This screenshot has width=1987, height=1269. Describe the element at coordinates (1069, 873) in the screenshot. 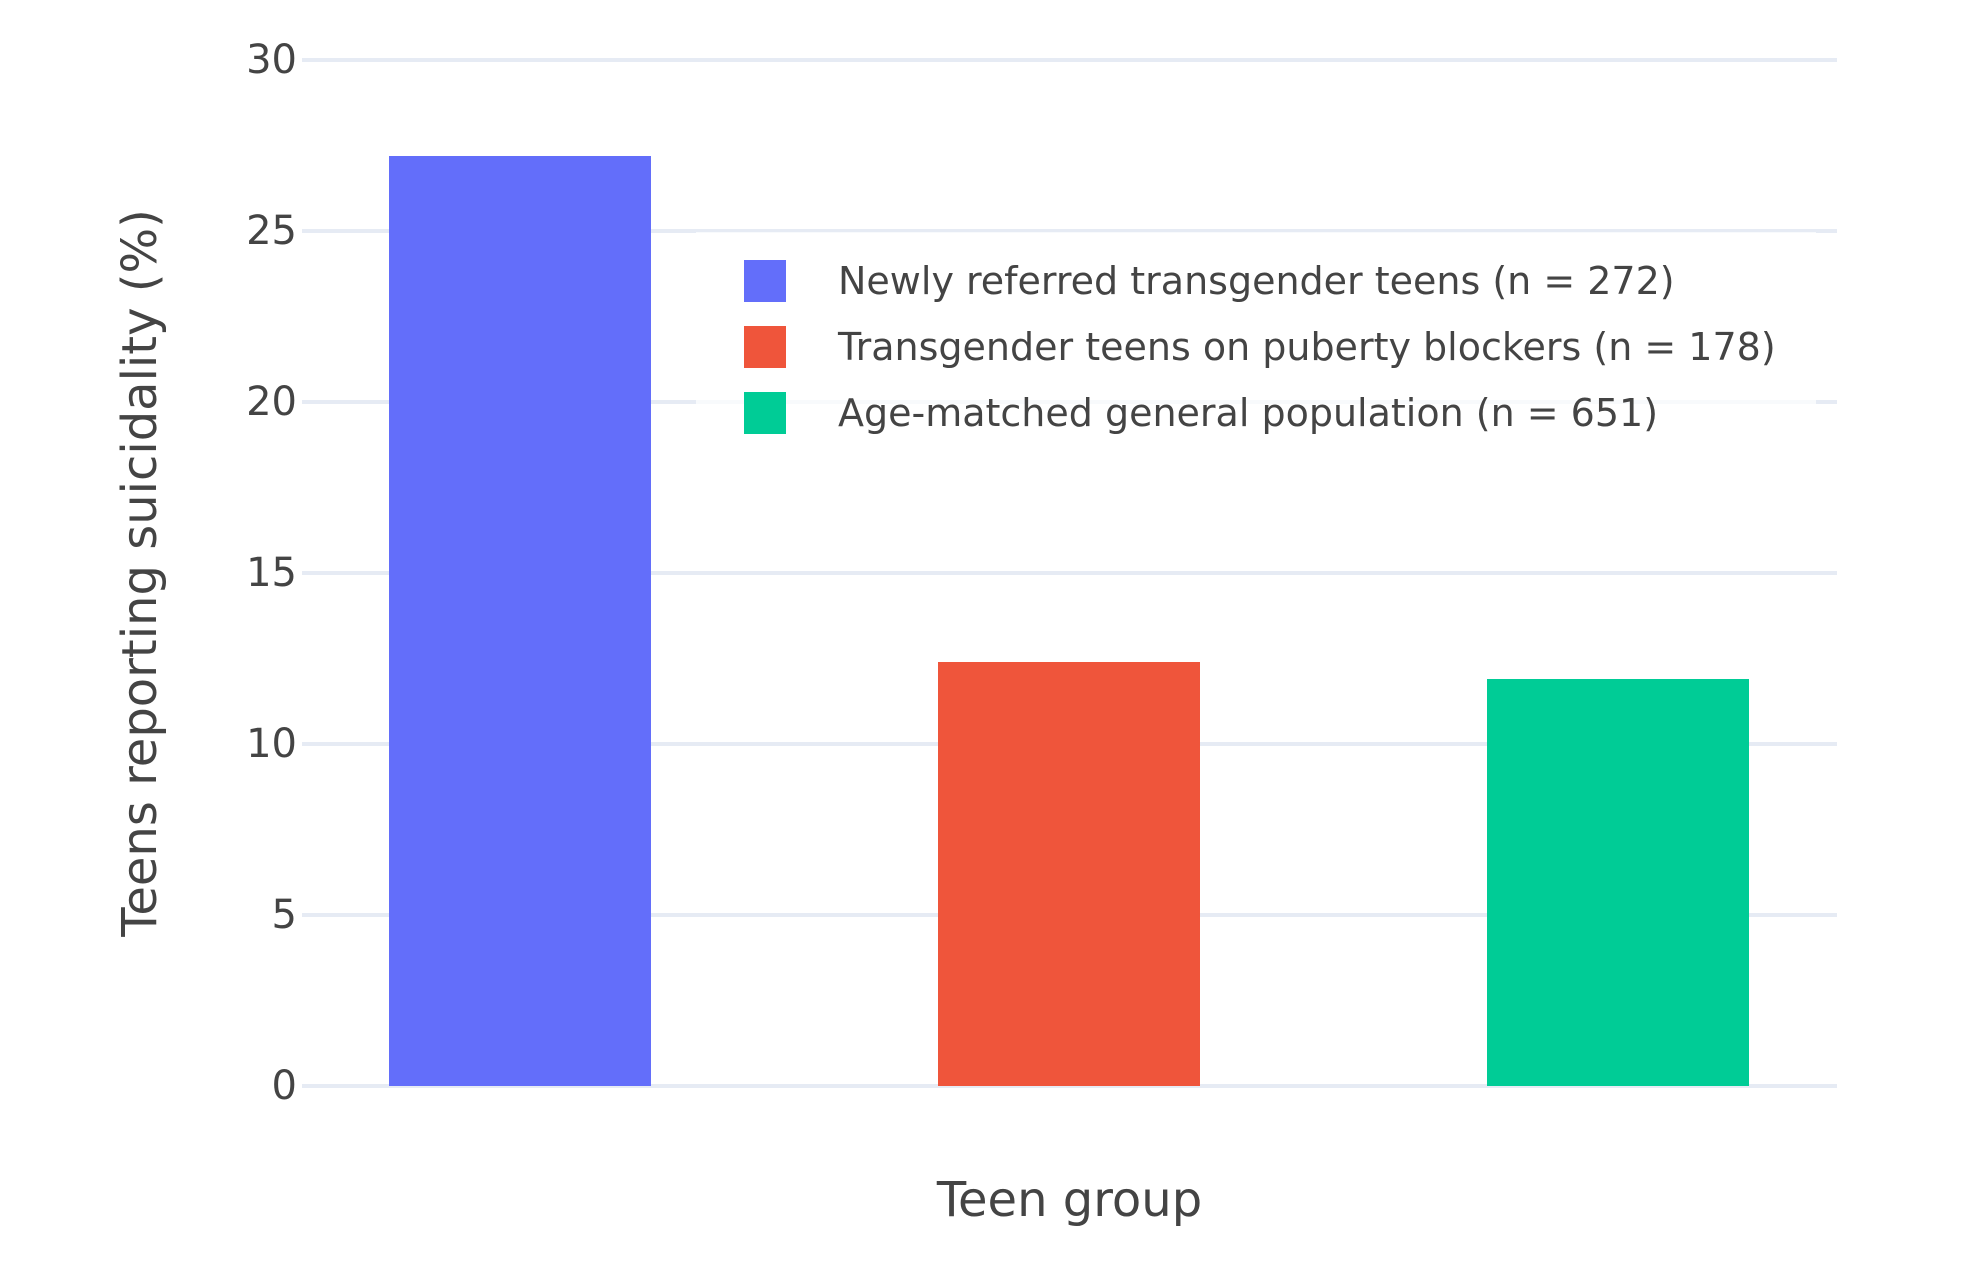

I see `bar-transgender-teens-on-puberty-blockers` at that location.